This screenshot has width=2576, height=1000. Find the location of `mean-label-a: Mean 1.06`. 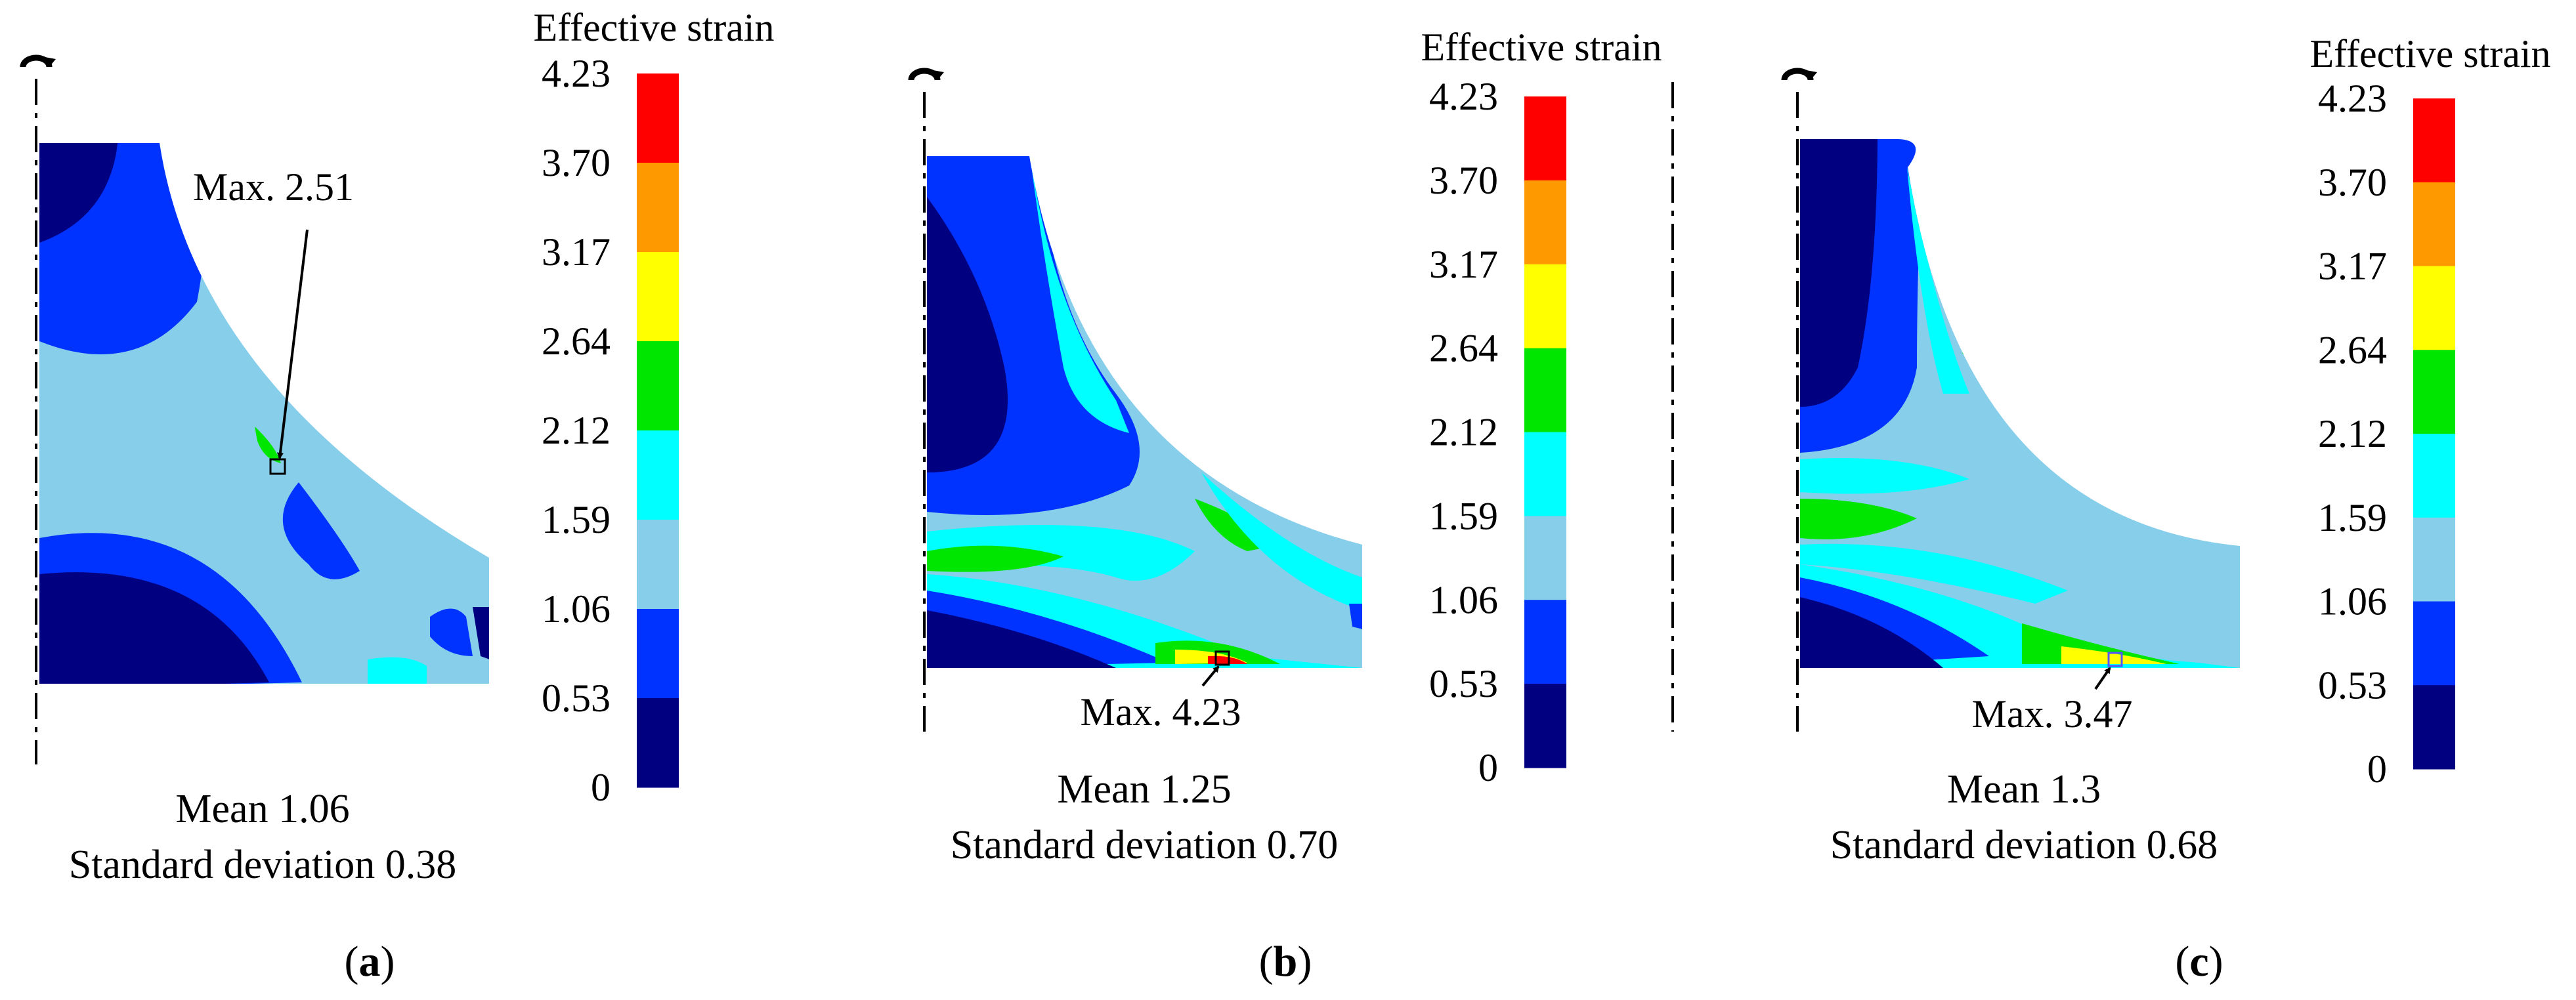

mean-label-a: Mean 1.06 is located at coordinates (262, 809).